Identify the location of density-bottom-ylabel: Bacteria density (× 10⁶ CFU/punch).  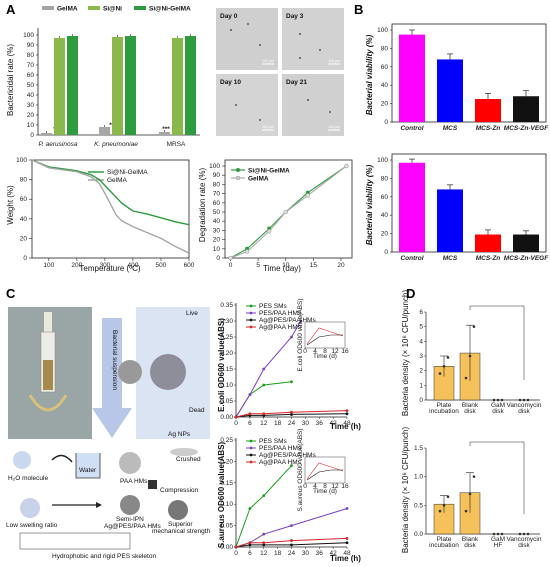
(405, 490).